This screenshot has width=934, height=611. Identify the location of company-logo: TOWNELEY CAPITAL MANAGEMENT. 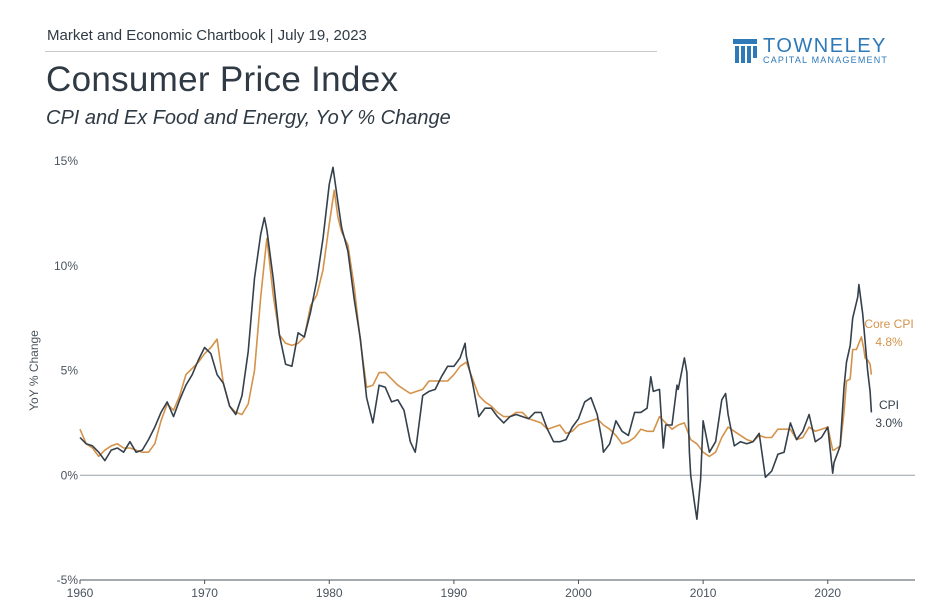
(818, 51).